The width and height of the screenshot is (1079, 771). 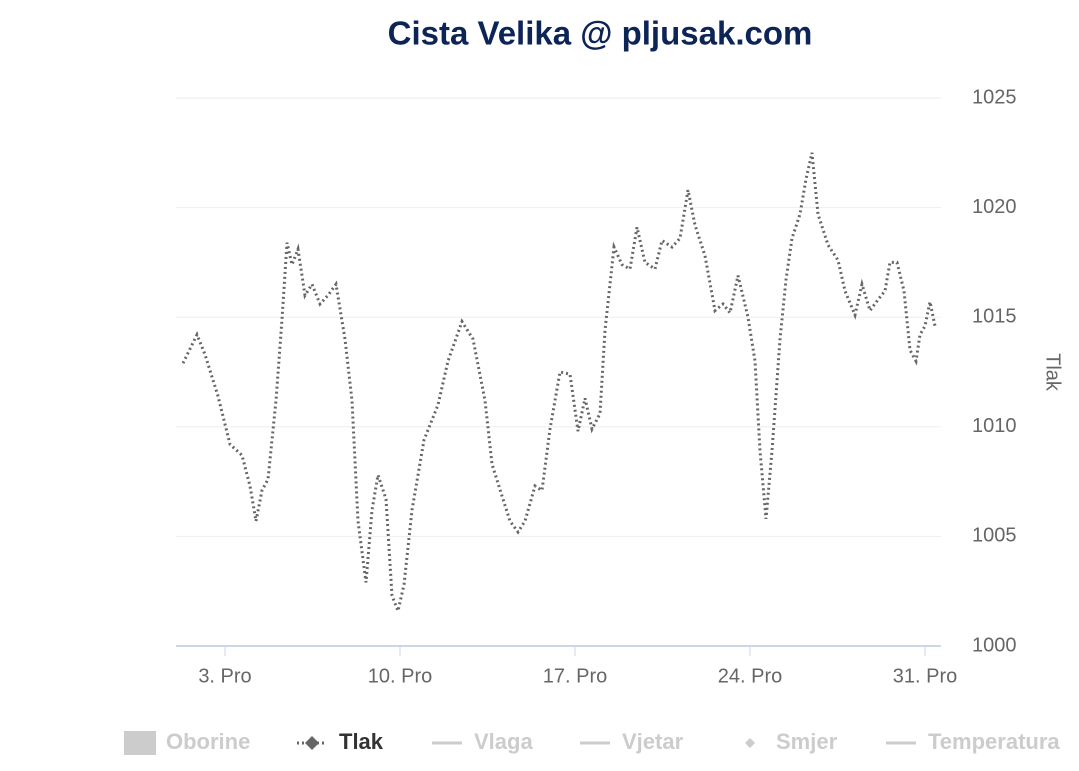 I want to click on y-tick-label: 1000, so click(x=994, y=645).